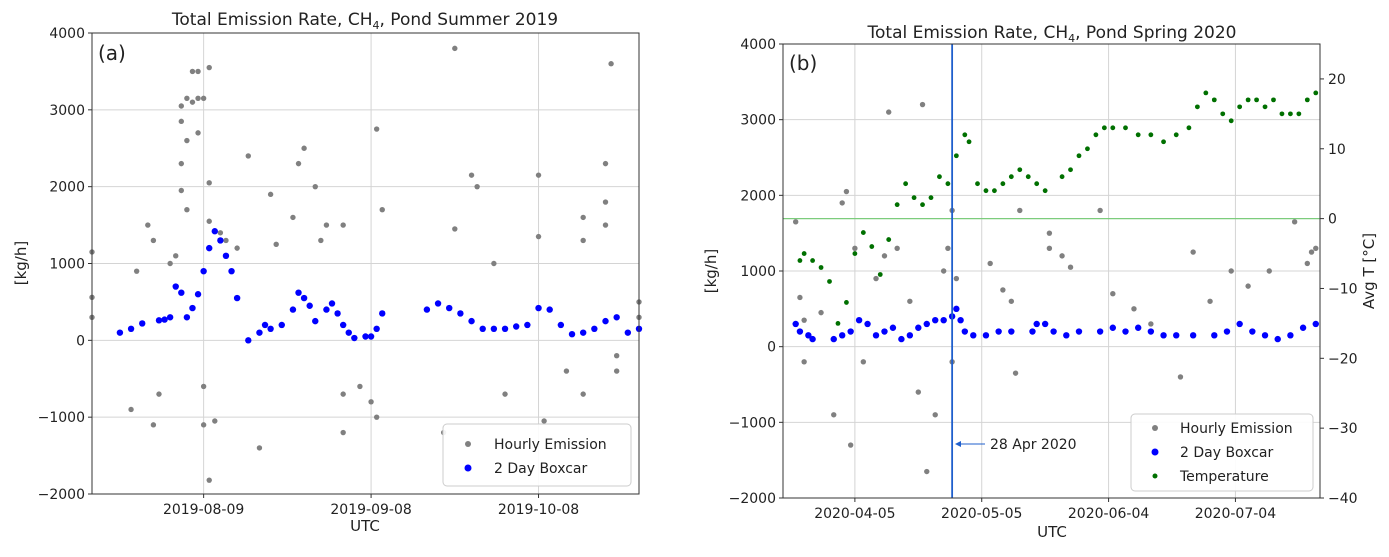 This screenshot has width=1389, height=557. Describe the element at coordinates (1016, 445) in the screenshot. I see `panel-b-annotation: 28 Apr 2020` at that location.